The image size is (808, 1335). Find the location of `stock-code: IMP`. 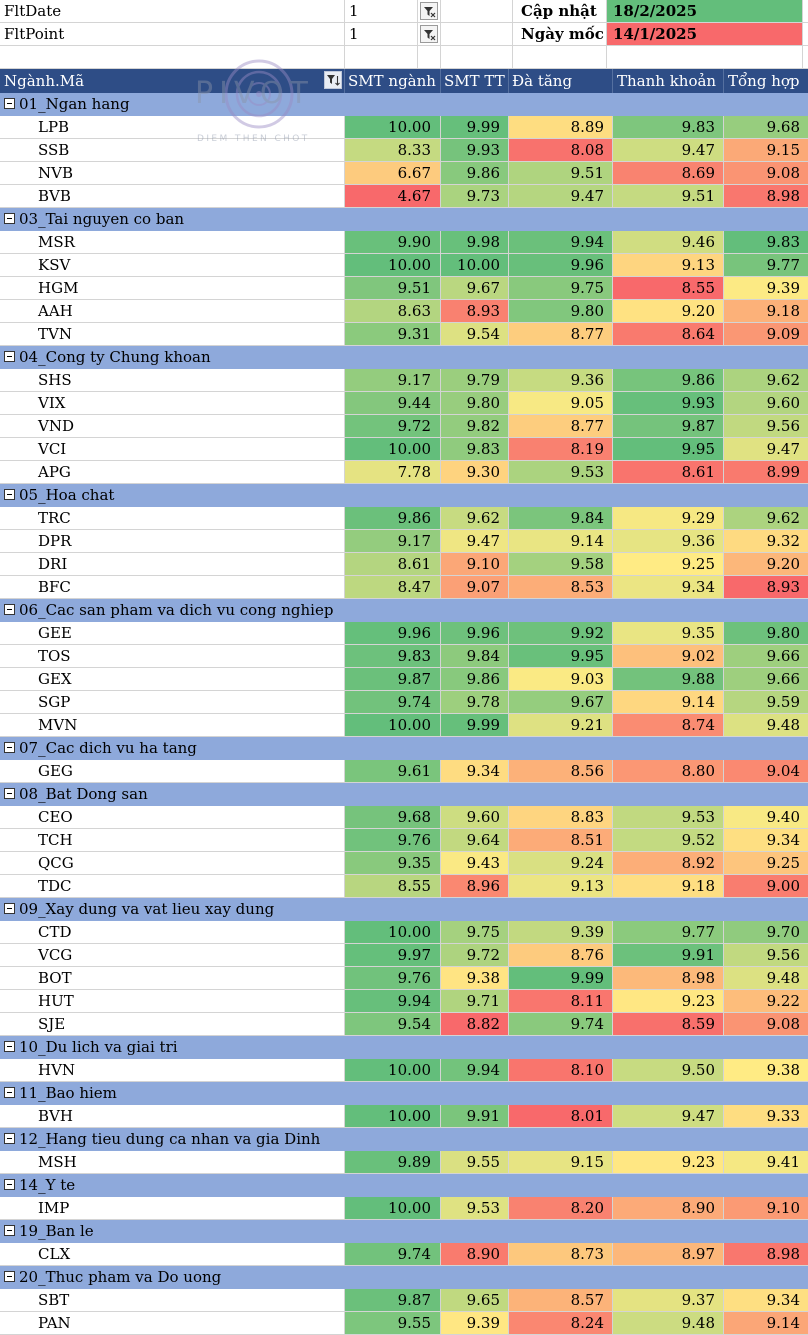

stock-code: IMP is located at coordinates (172, 1208).